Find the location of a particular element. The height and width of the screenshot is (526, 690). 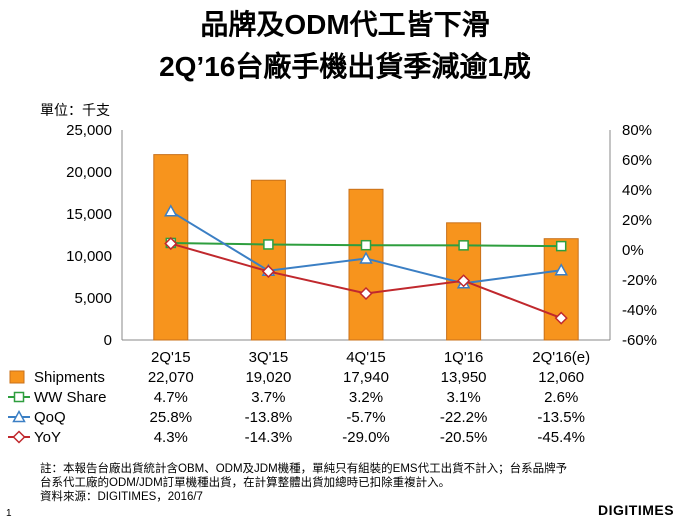

y-right-tick-label: 20% is located at coordinates (637, 220).